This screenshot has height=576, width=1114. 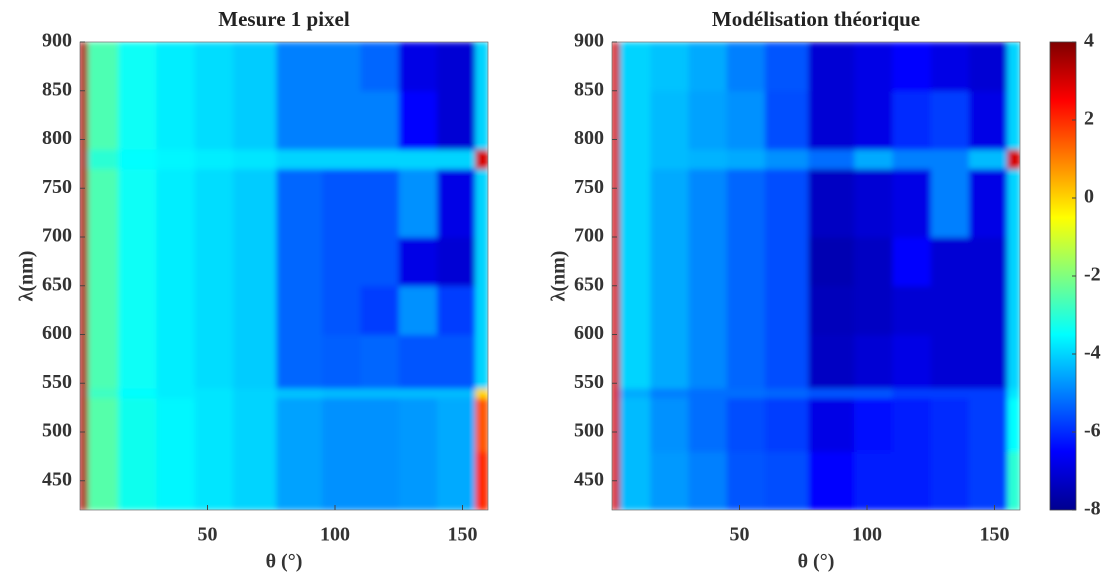 What do you see at coordinates (589, 284) in the screenshot?
I see `y-tick-label: 650` at bounding box center [589, 284].